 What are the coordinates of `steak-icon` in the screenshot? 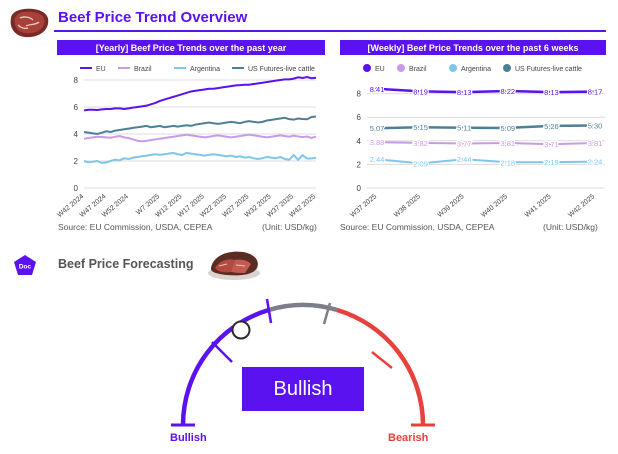 It's located at (29, 23).